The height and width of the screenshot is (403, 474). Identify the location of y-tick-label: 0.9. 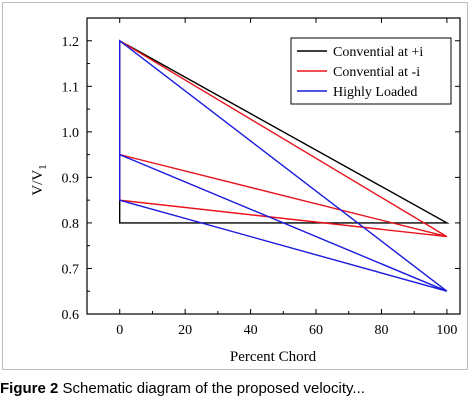
(71, 178).